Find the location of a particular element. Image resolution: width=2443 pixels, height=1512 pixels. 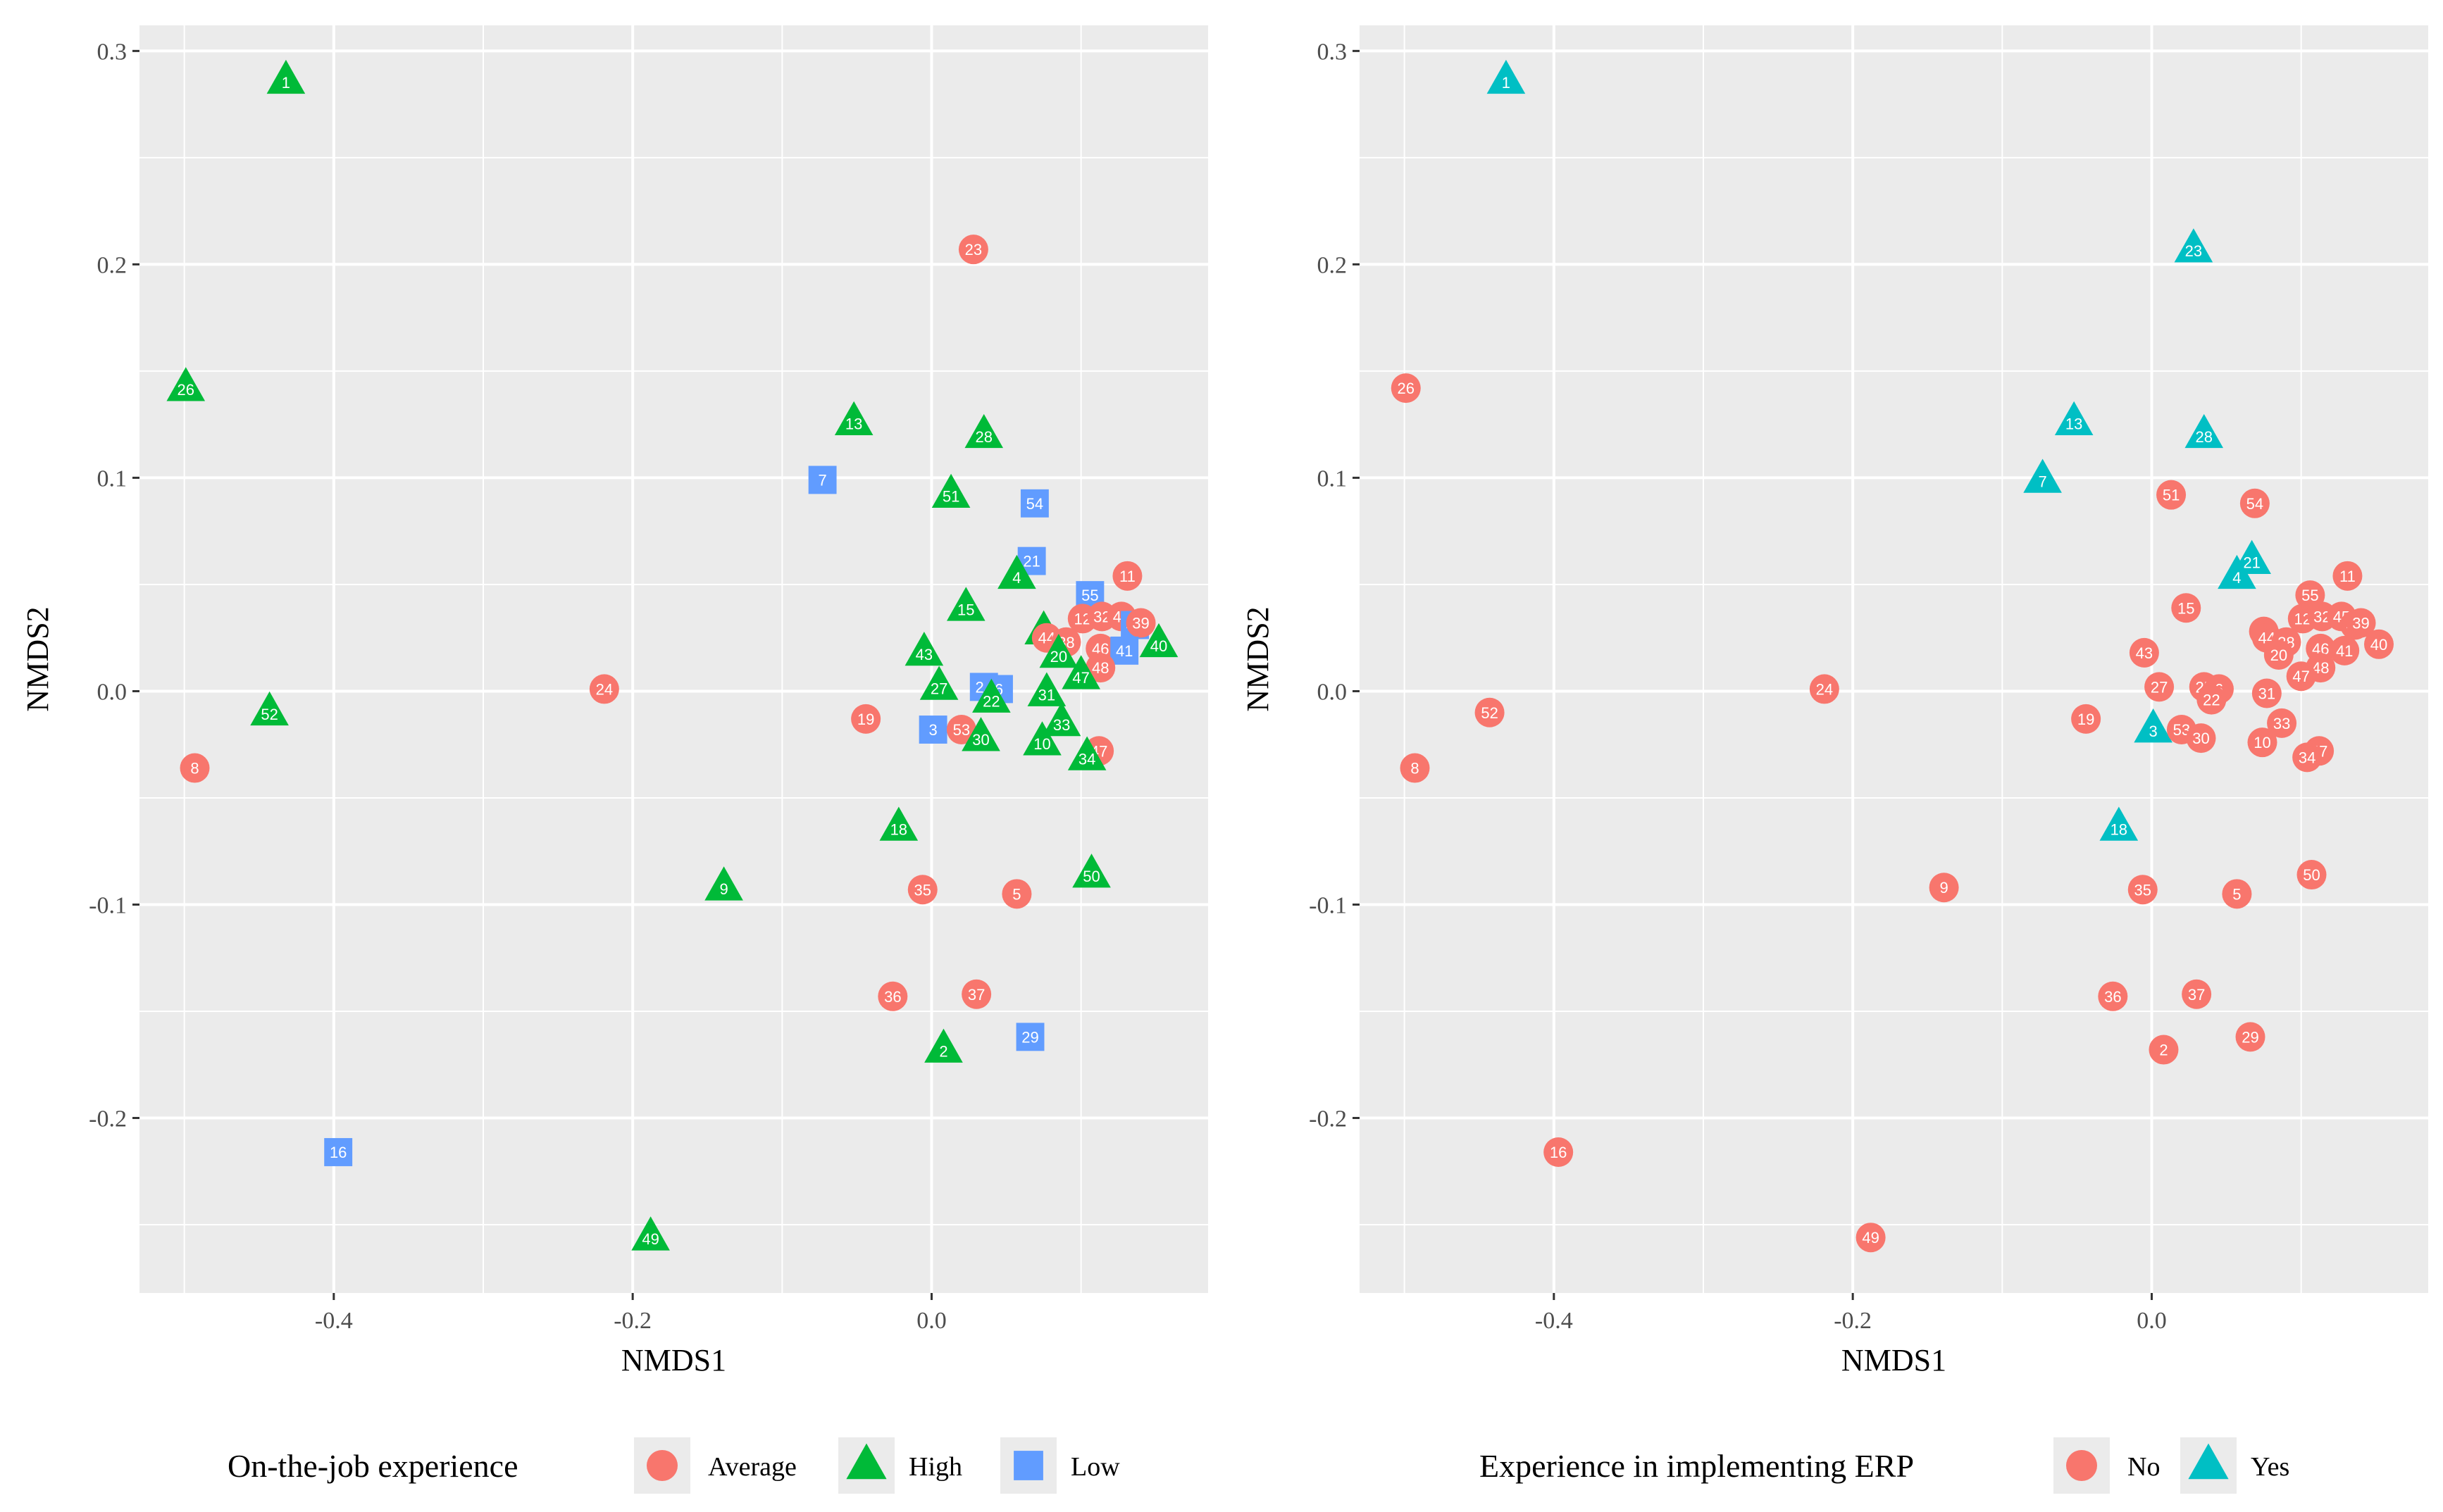

data-point: 16 is located at coordinates (338, 1152).